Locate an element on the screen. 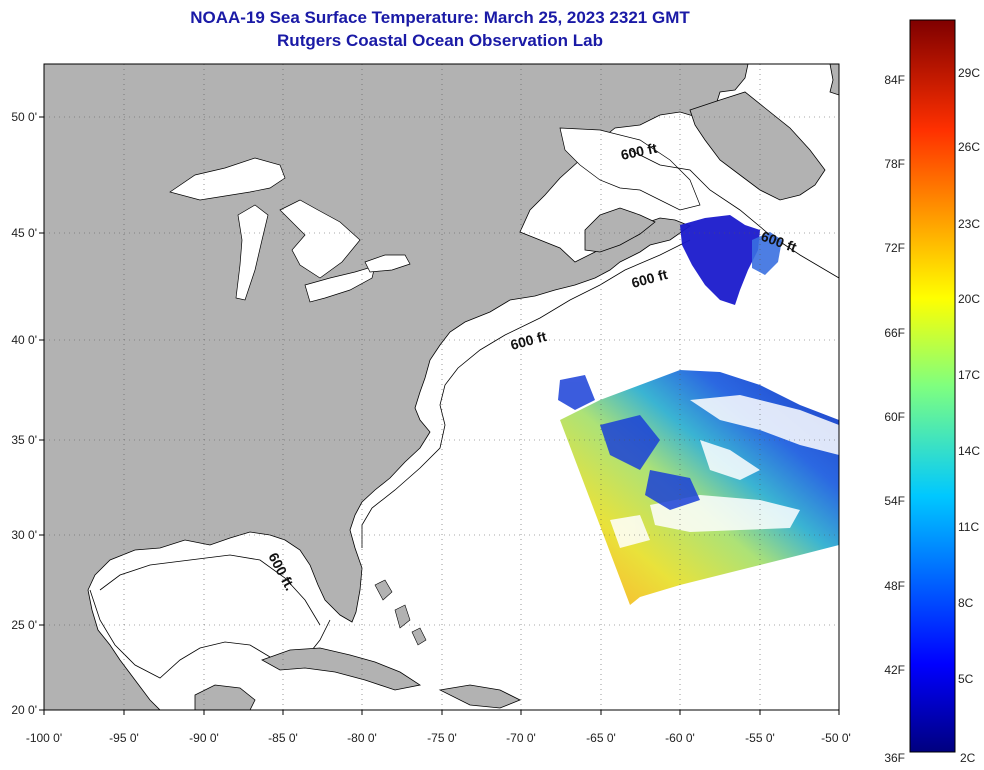 This screenshot has width=984, height=770. lon-ticks is located at coordinates (441, 712).